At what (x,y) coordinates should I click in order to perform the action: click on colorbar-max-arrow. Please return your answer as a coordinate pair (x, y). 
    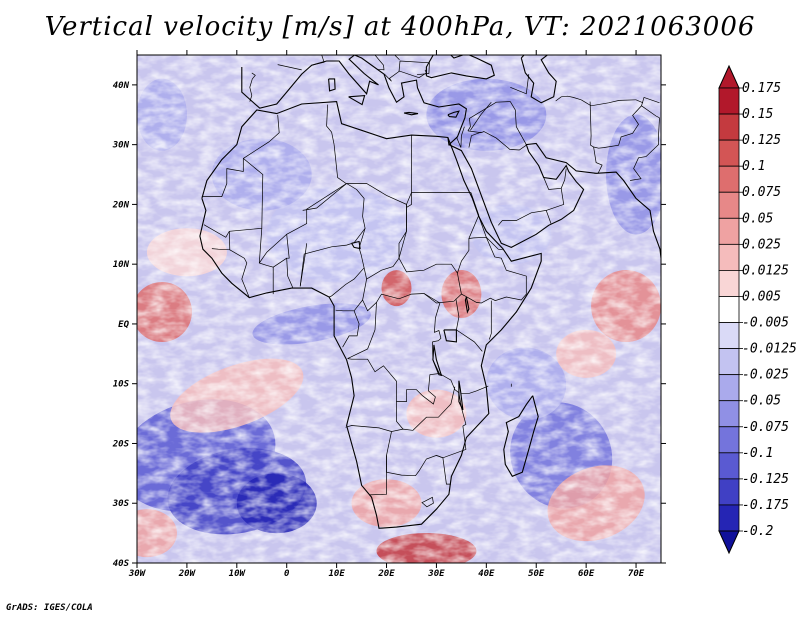
    Looking at the image, I should click on (729, 76).